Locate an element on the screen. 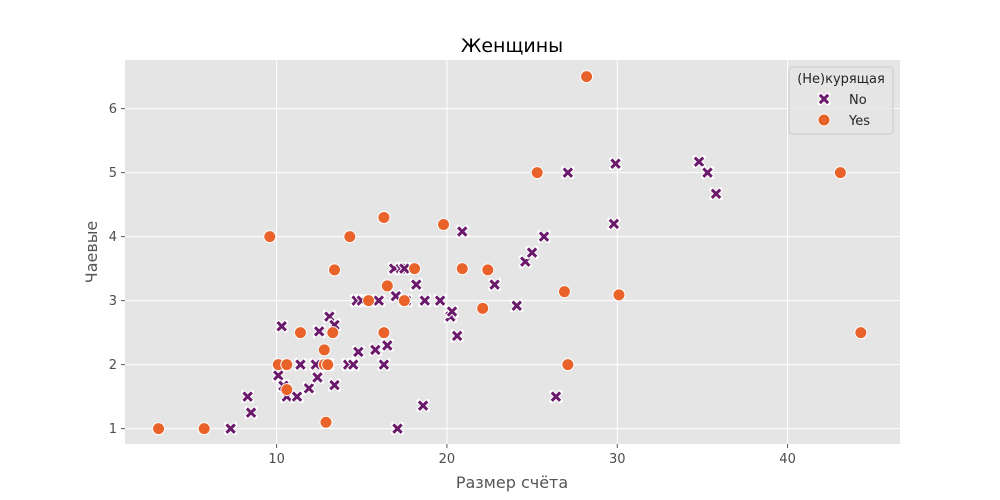 This screenshot has width=1000, height=500. legend-marker-yes is located at coordinates (824, 120).